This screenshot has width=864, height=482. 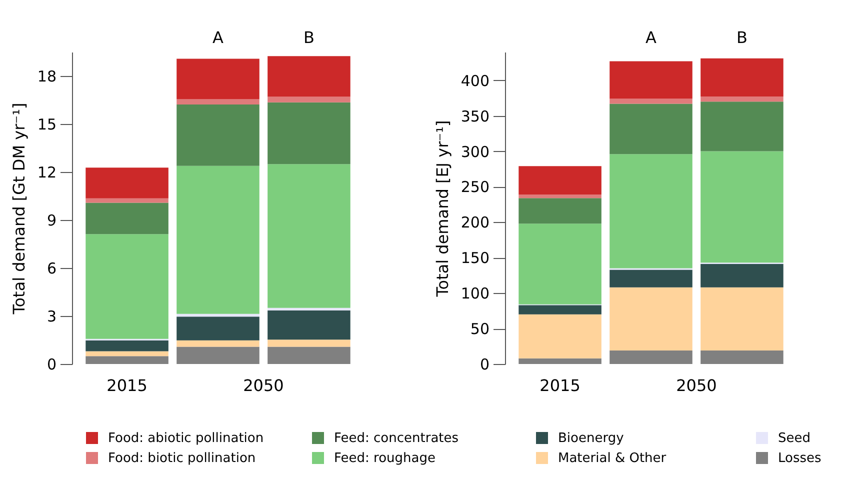 What do you see at coordinates (475, 223) in the screenshot?
I see `y-tick-label: 200` at bounding box center [475, 223].